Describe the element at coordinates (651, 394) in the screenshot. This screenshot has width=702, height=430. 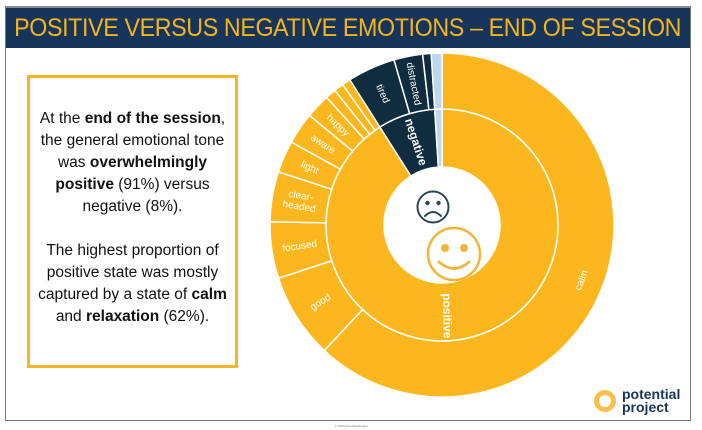
I see `logo-line-1: potential` at that location.